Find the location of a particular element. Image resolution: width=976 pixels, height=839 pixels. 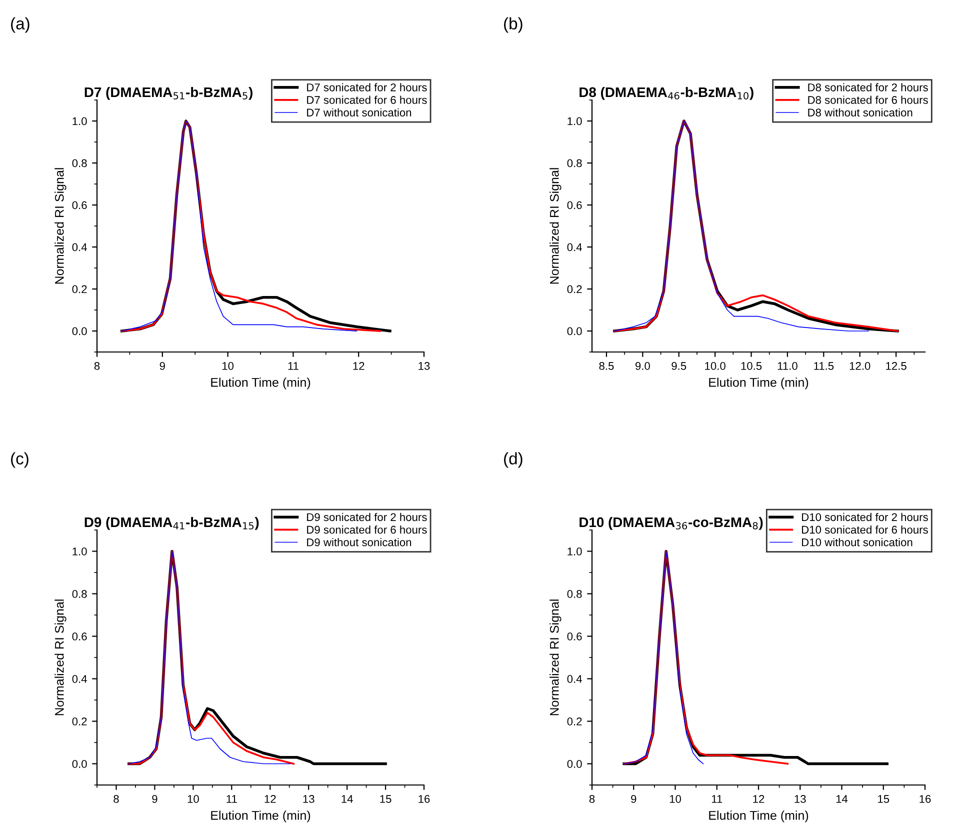

x-tick-label: 12.5 is located at coordinates (896, 366).